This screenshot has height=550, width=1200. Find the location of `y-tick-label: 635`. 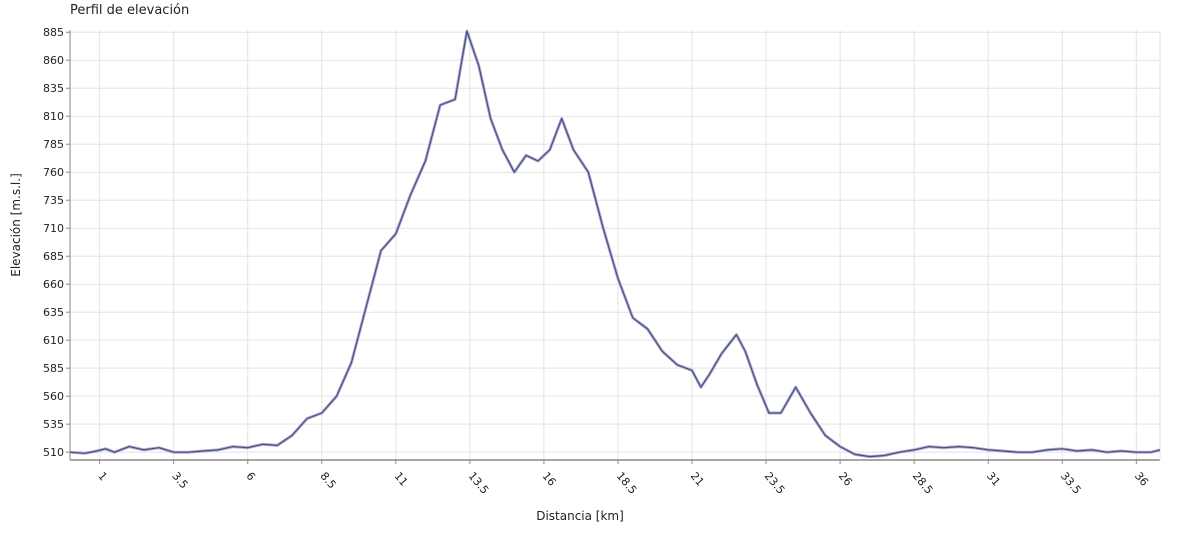

y-tick-label: 635 is located at coordinates (53, 312).